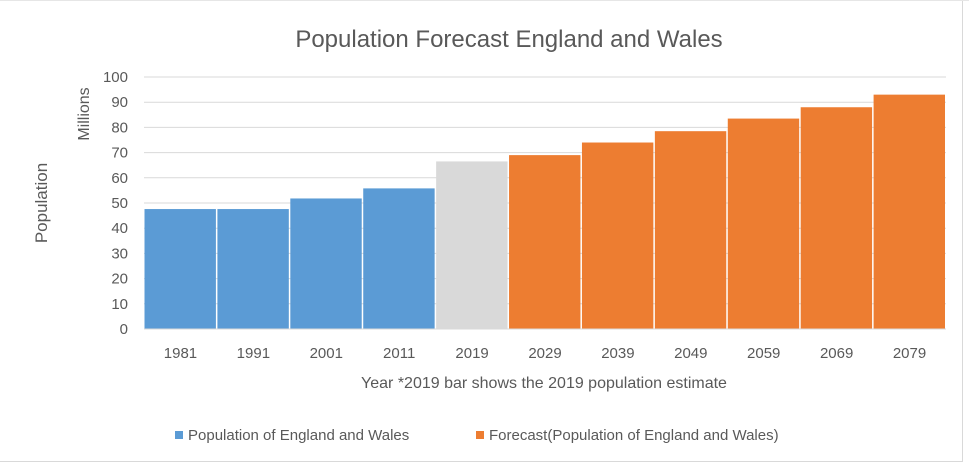  I want to click on y-tick-label: 30, so click(119, 253).